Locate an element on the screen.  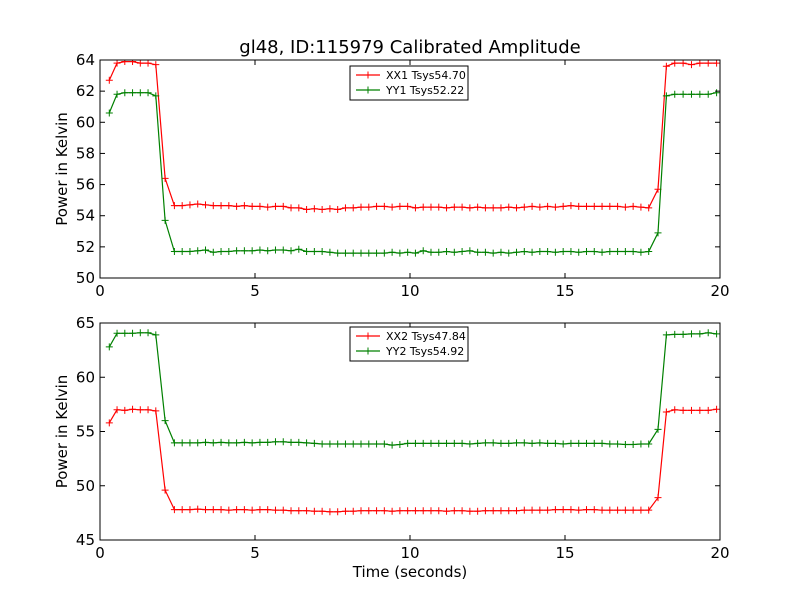
series-line-xx2 is located at coordinates (412, 460).